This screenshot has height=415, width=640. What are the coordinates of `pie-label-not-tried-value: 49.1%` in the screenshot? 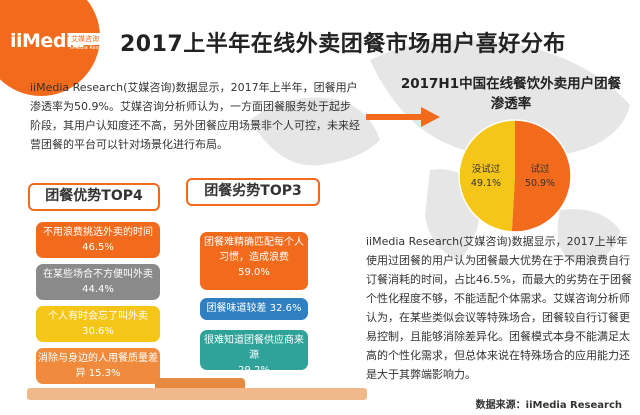 It's located at (486, 183).